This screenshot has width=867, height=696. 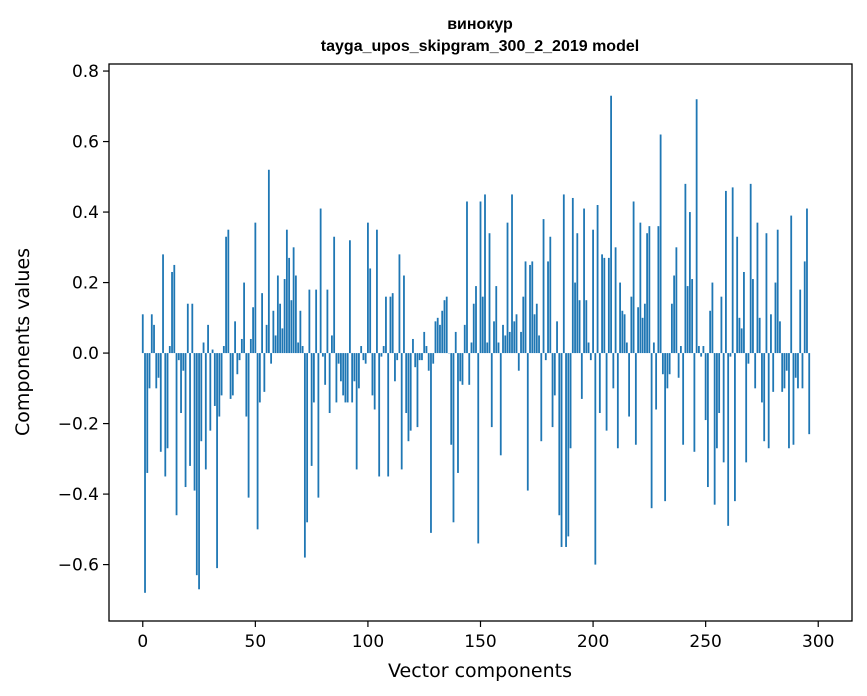 I want to click on y-axis-ticks: −0.6 −0.4 −0.2 0.0 0.2 0.4 0.6 0.8, so click(x=83, y=319).